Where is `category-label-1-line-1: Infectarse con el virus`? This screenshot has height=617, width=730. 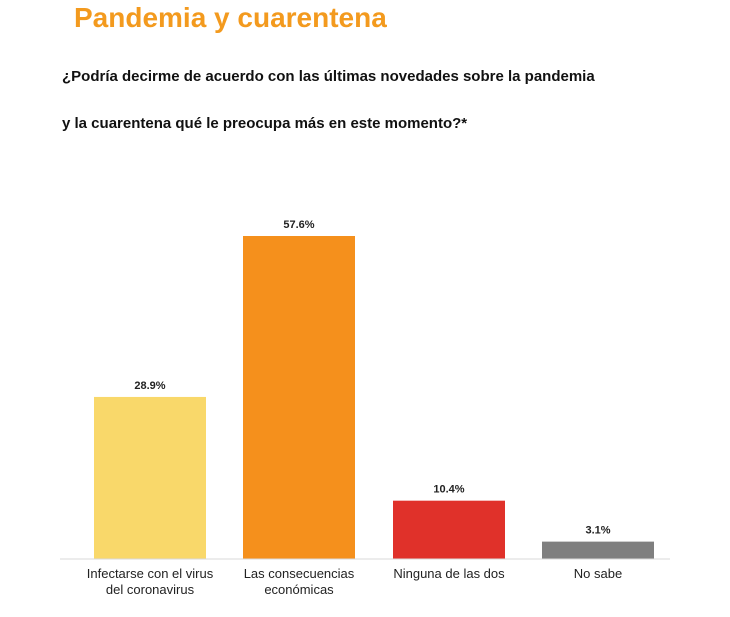 category-label-1-line-1: Infectarse con el virus is located at coordinates (150, 573).